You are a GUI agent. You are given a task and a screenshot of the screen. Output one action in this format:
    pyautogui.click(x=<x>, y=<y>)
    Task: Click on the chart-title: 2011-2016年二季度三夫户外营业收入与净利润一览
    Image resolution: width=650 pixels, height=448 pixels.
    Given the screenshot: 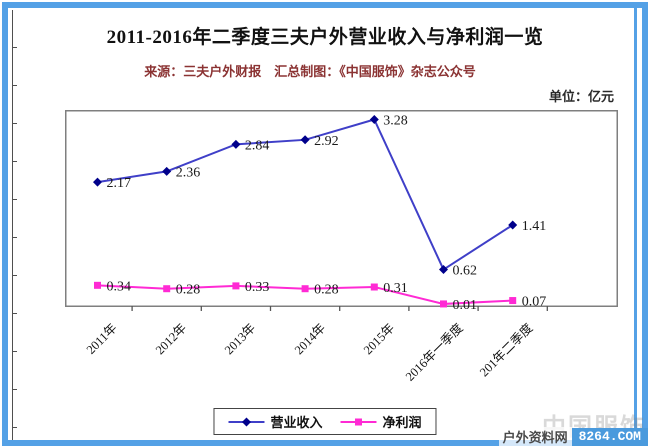 What is the action you would take?
    pyautogui.click(x=325, y=37)
    